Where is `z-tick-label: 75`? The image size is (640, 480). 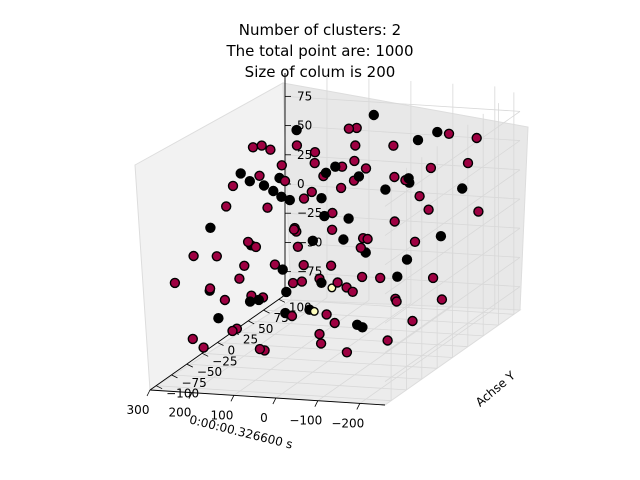
z-tick-label: 75 is located at coordinates (304, 96).